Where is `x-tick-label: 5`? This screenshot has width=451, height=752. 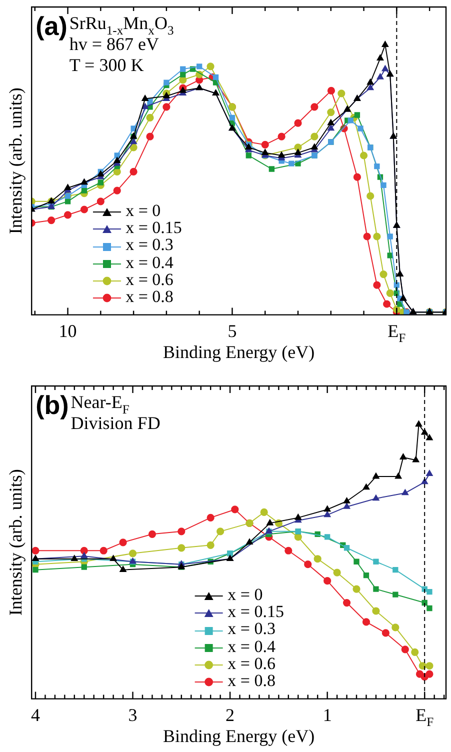
x-tick-label: 5 is located at coordinates (232, 330).